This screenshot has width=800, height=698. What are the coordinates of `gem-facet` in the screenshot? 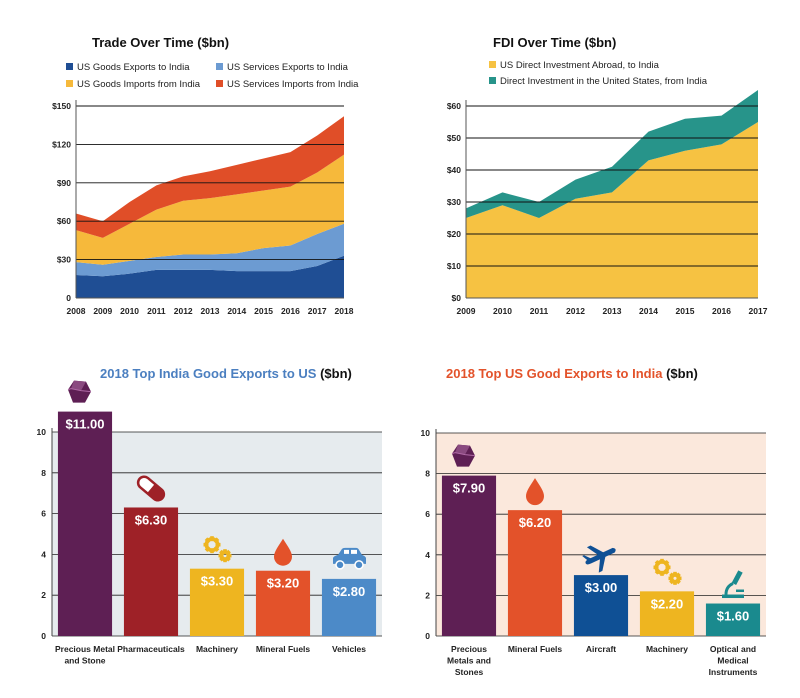 It's located at (462, 449).